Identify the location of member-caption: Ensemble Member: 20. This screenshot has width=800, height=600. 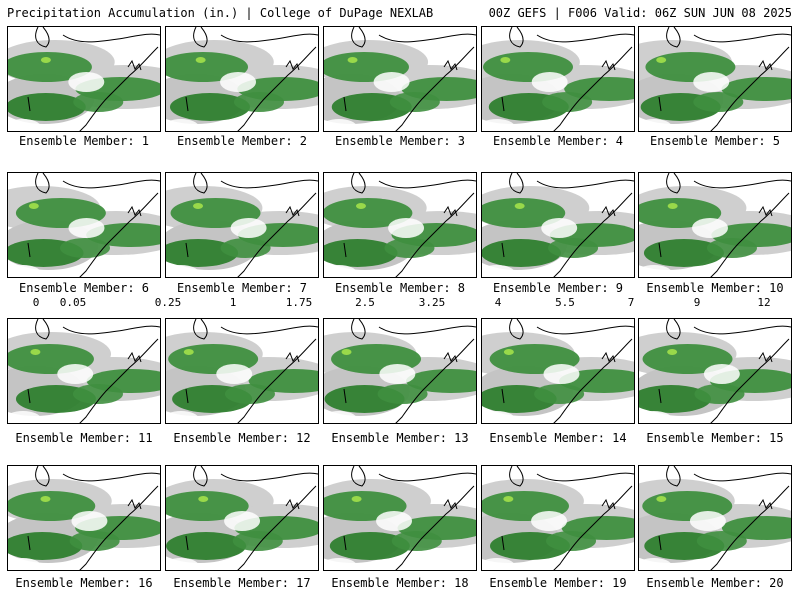
(715, 583).